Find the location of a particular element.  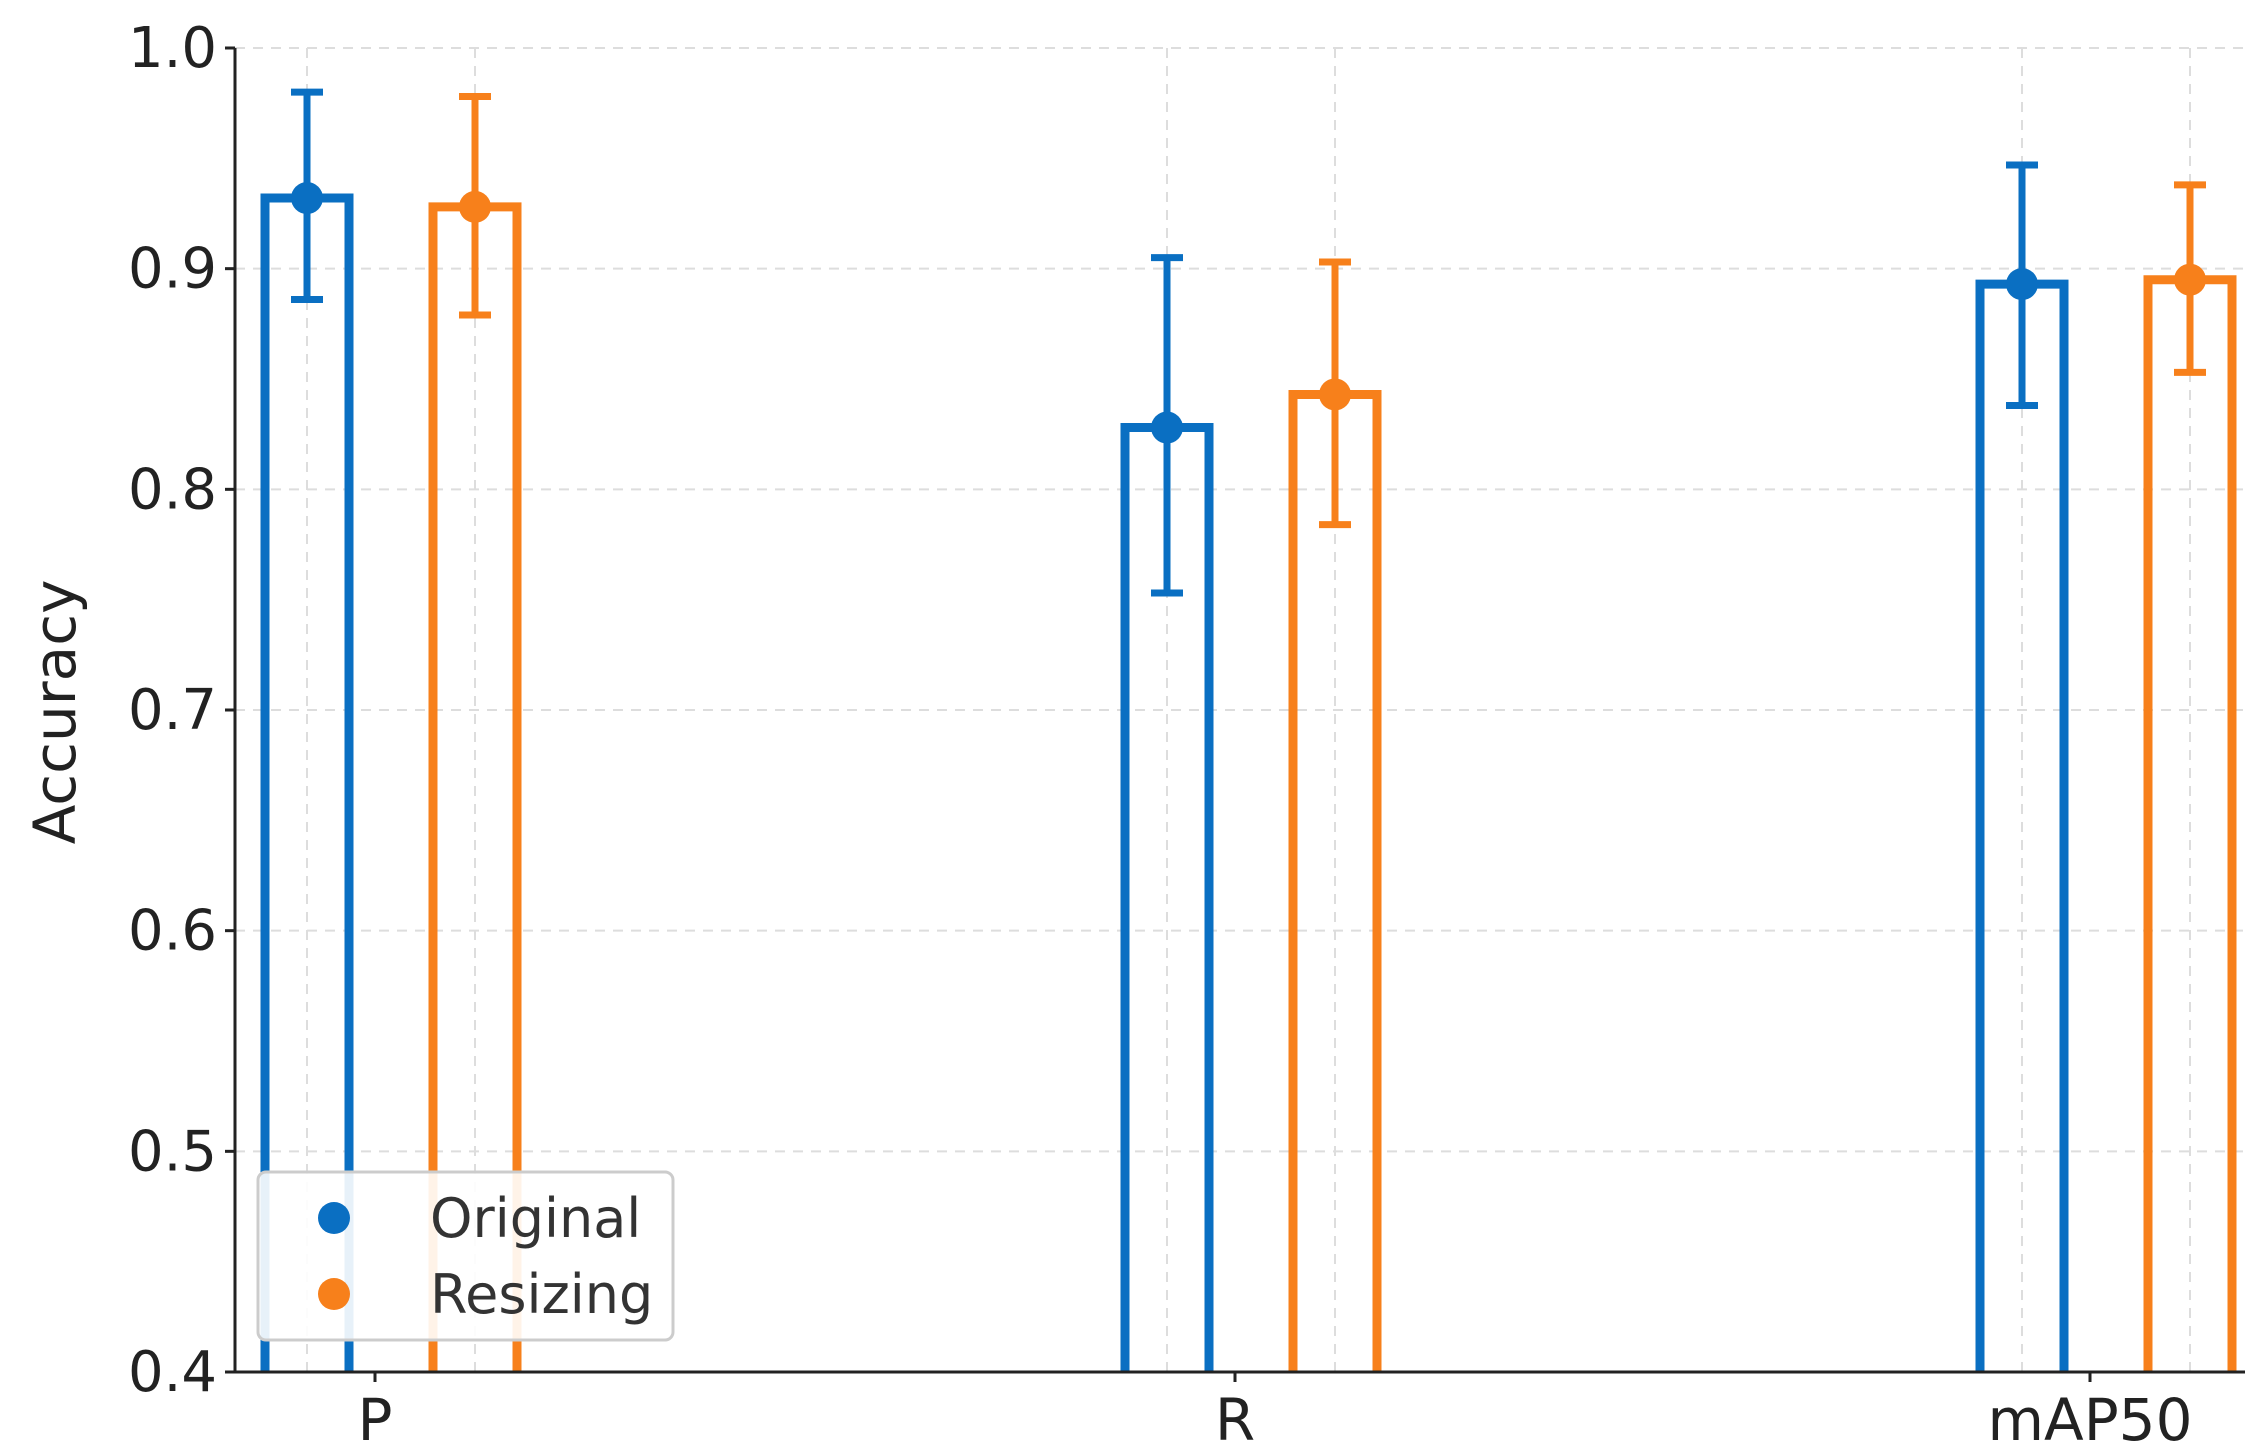

legend-label-original: Original is located at coordinates (535, 1218).